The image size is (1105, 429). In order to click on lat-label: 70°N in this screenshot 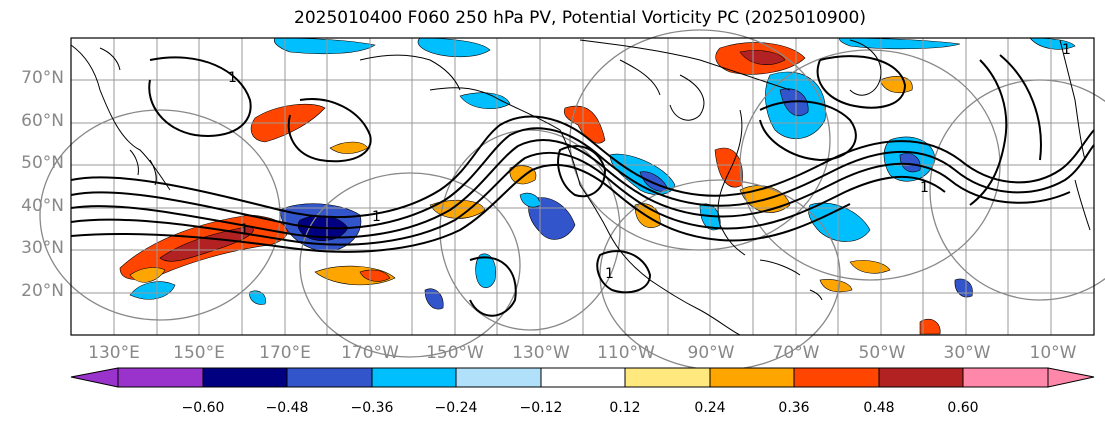, I will do `click(42, 78)`.